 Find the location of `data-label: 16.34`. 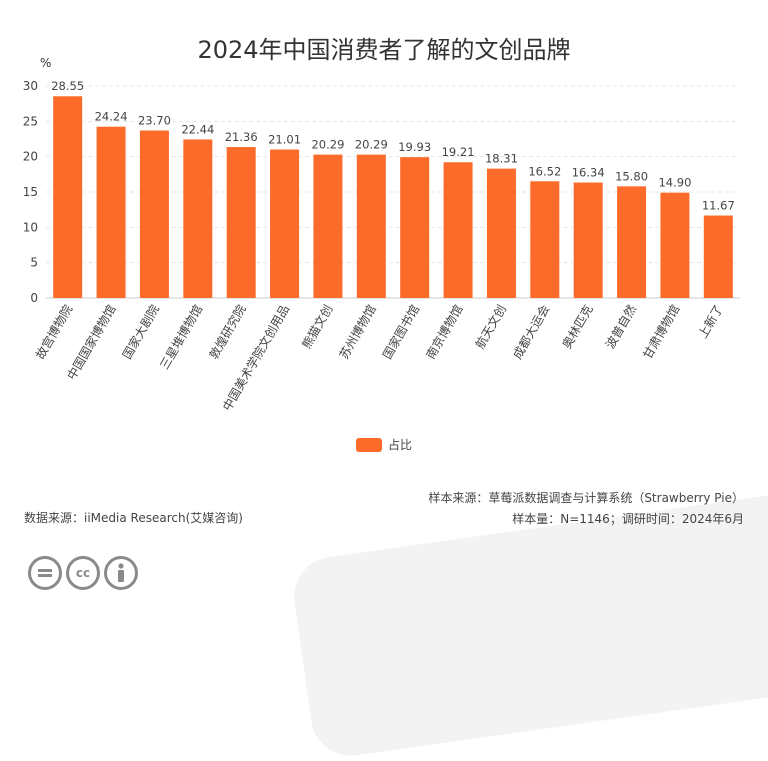

data-label: 16.34 is located at coordinates (588, 173).